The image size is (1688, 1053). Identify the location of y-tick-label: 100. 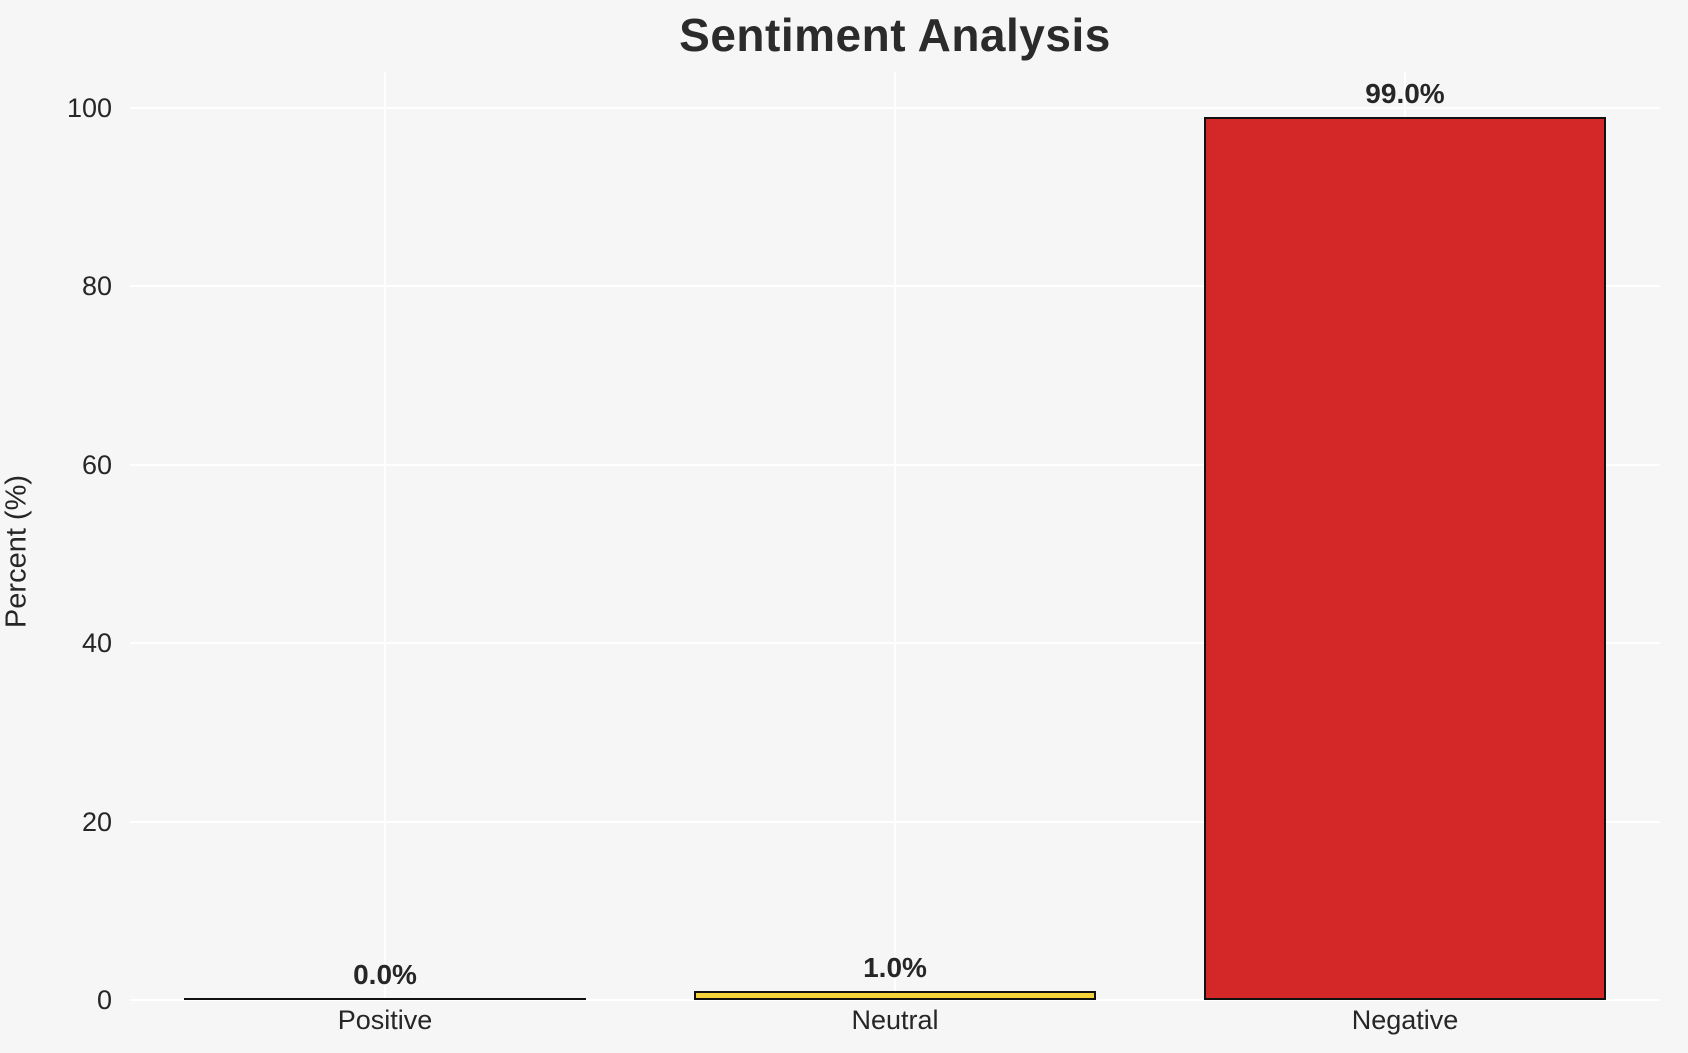
(89, 107).